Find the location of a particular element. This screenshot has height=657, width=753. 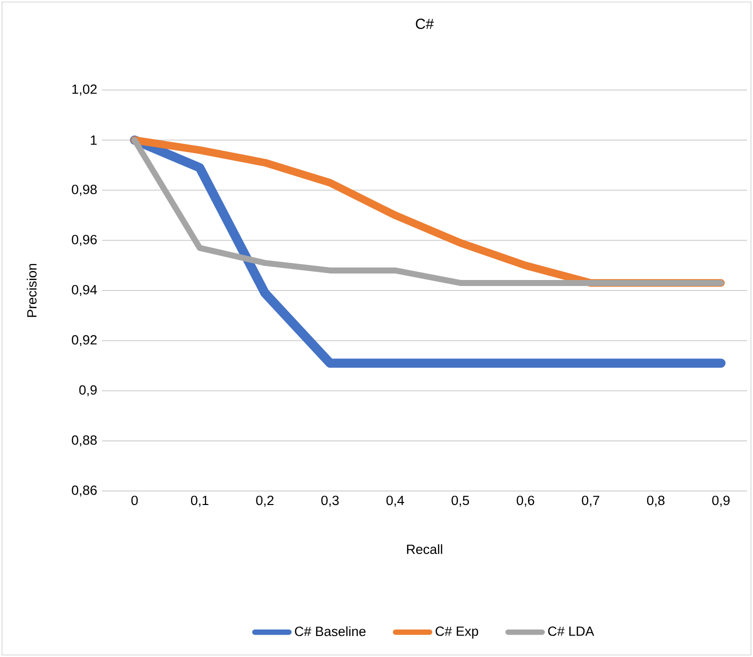

x-tick-label: 0 is located at coordinates (134, 501).